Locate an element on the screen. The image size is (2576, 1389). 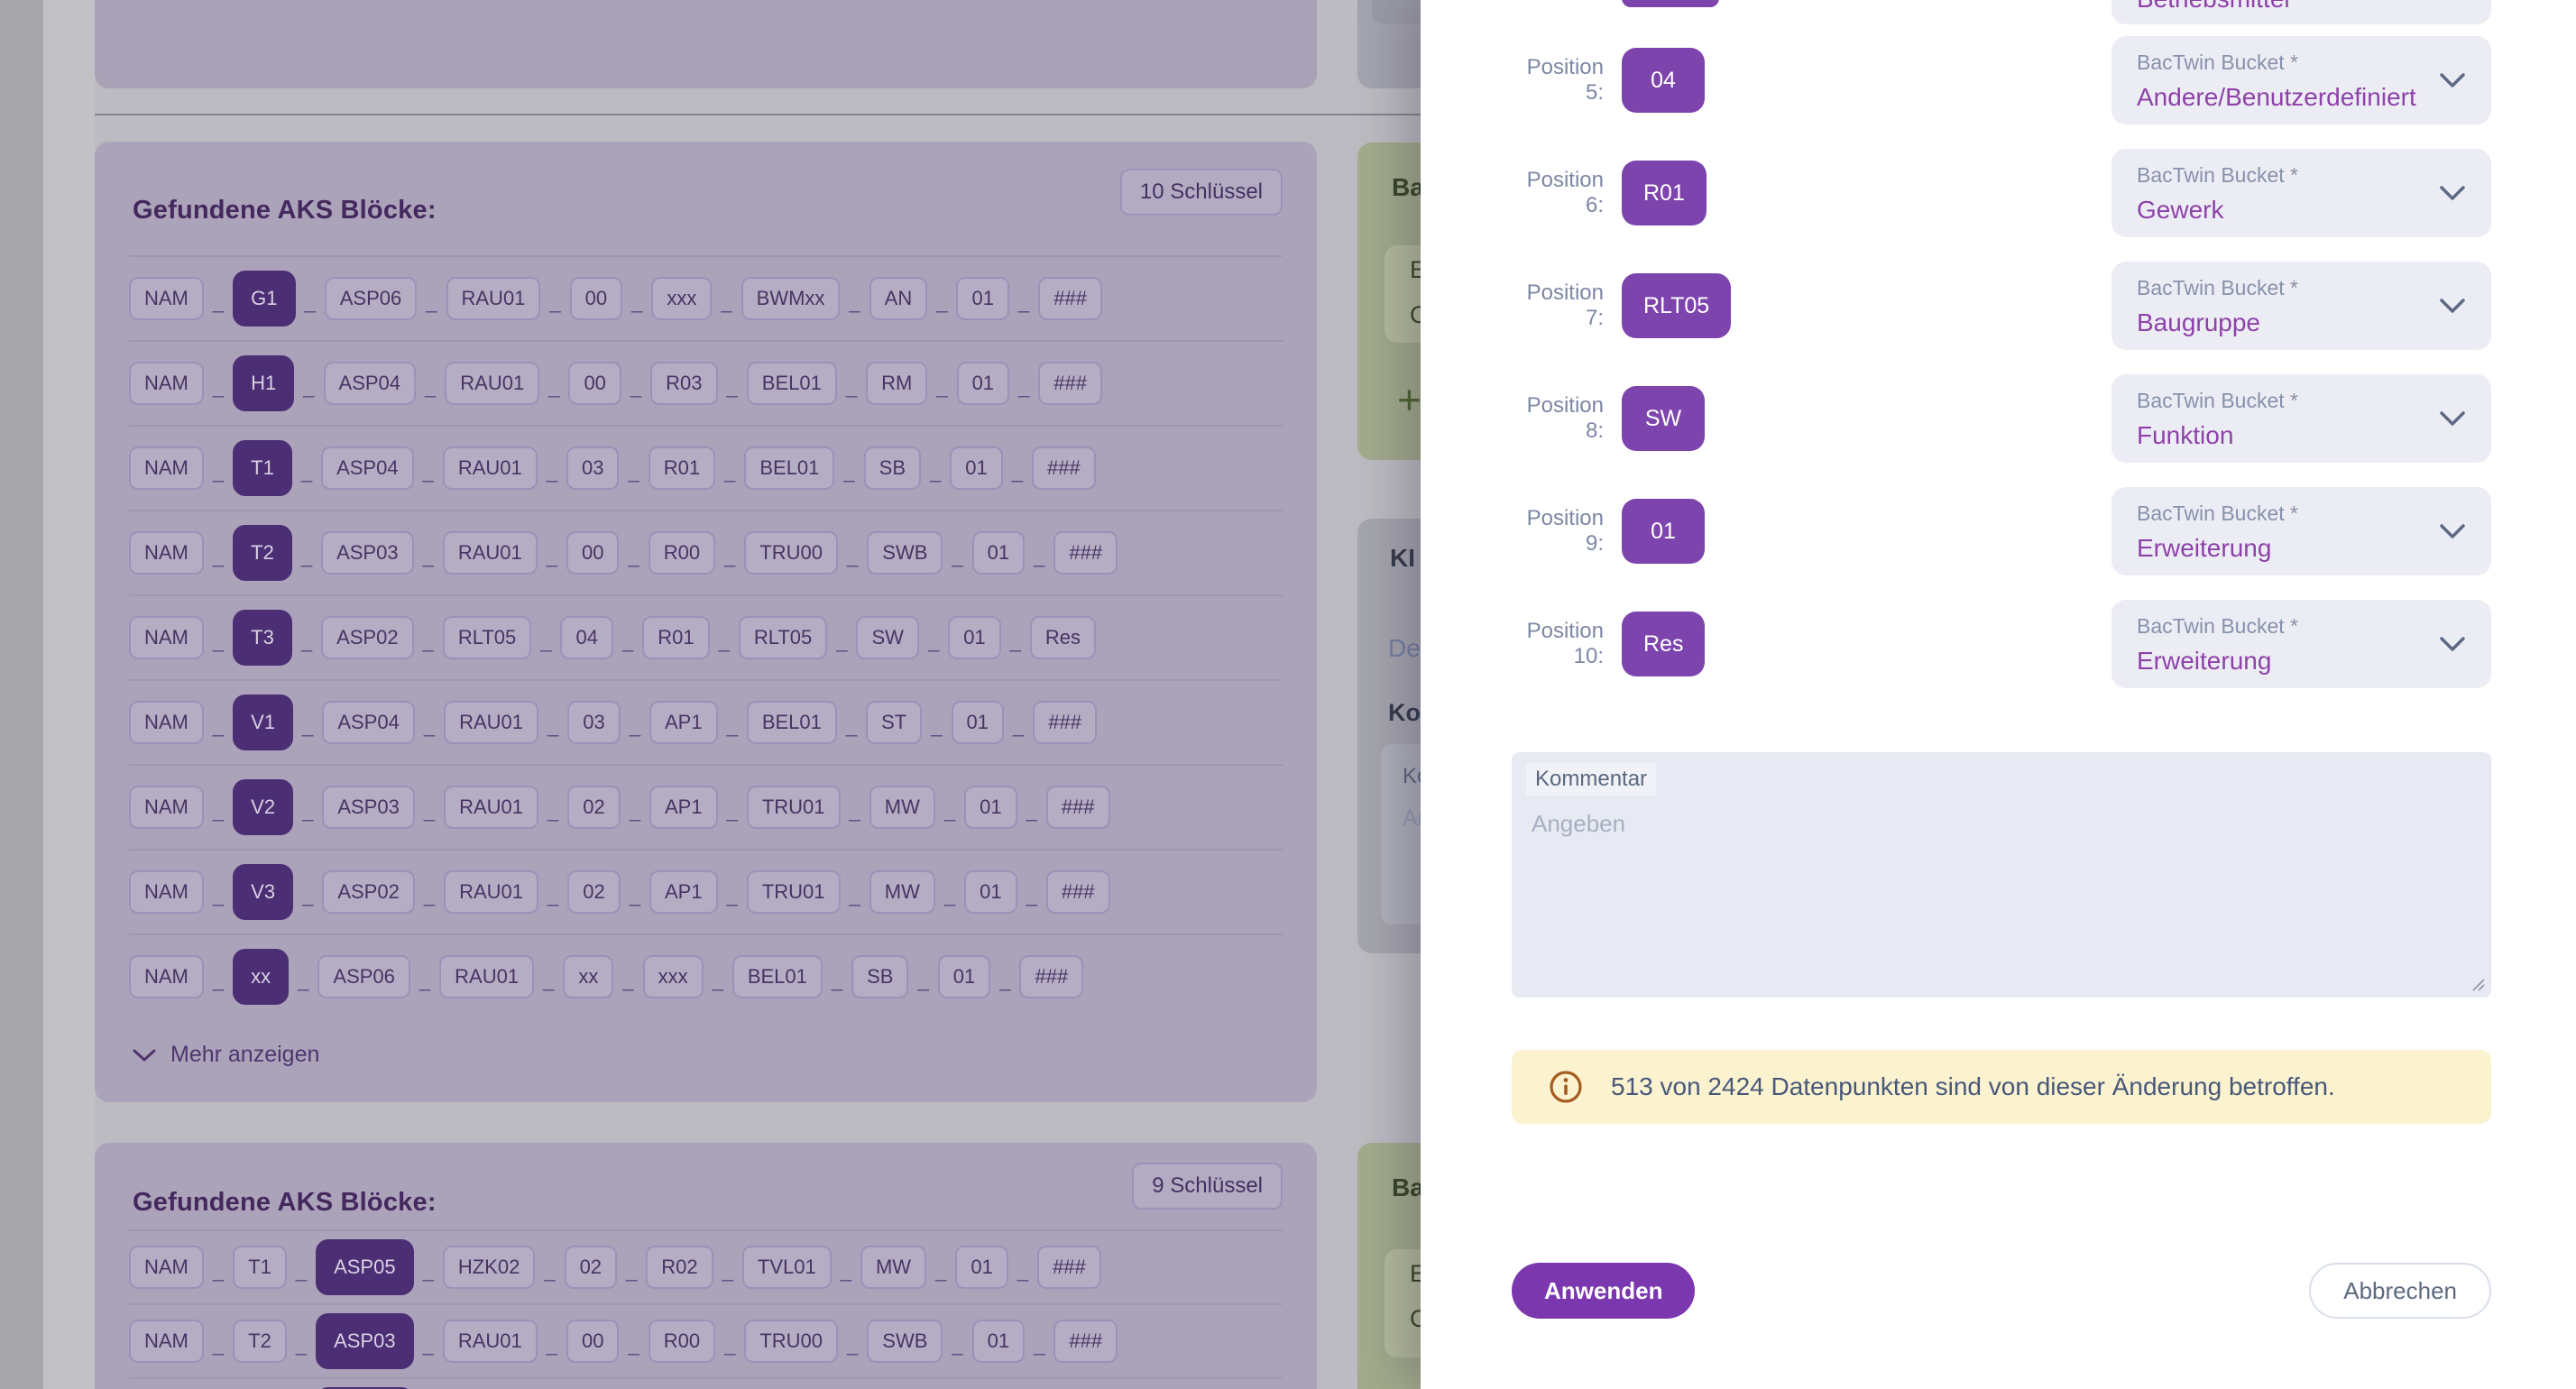
bactwin-bucket-select-partial: Betriebsmittel is located at coordinates (2301, 12).